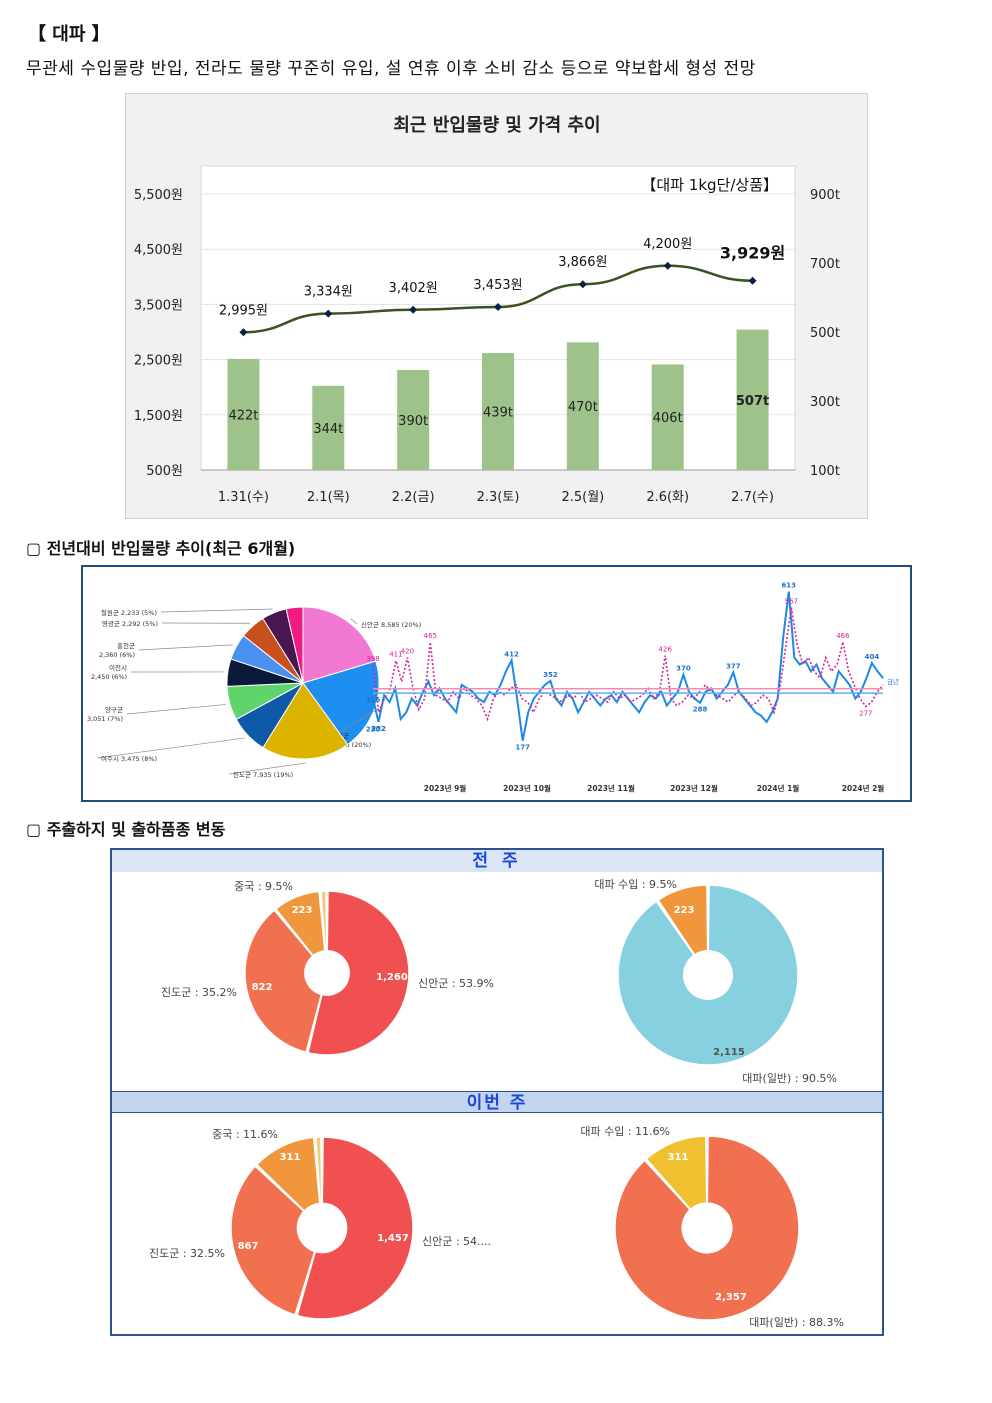 The height and width of the screenshot is (1403, 992). What do you see at coordinates (351, 745) in the screenshot?
I see `pie-slice-label: 8,286 (20%)` at bounding box center [351, 745].